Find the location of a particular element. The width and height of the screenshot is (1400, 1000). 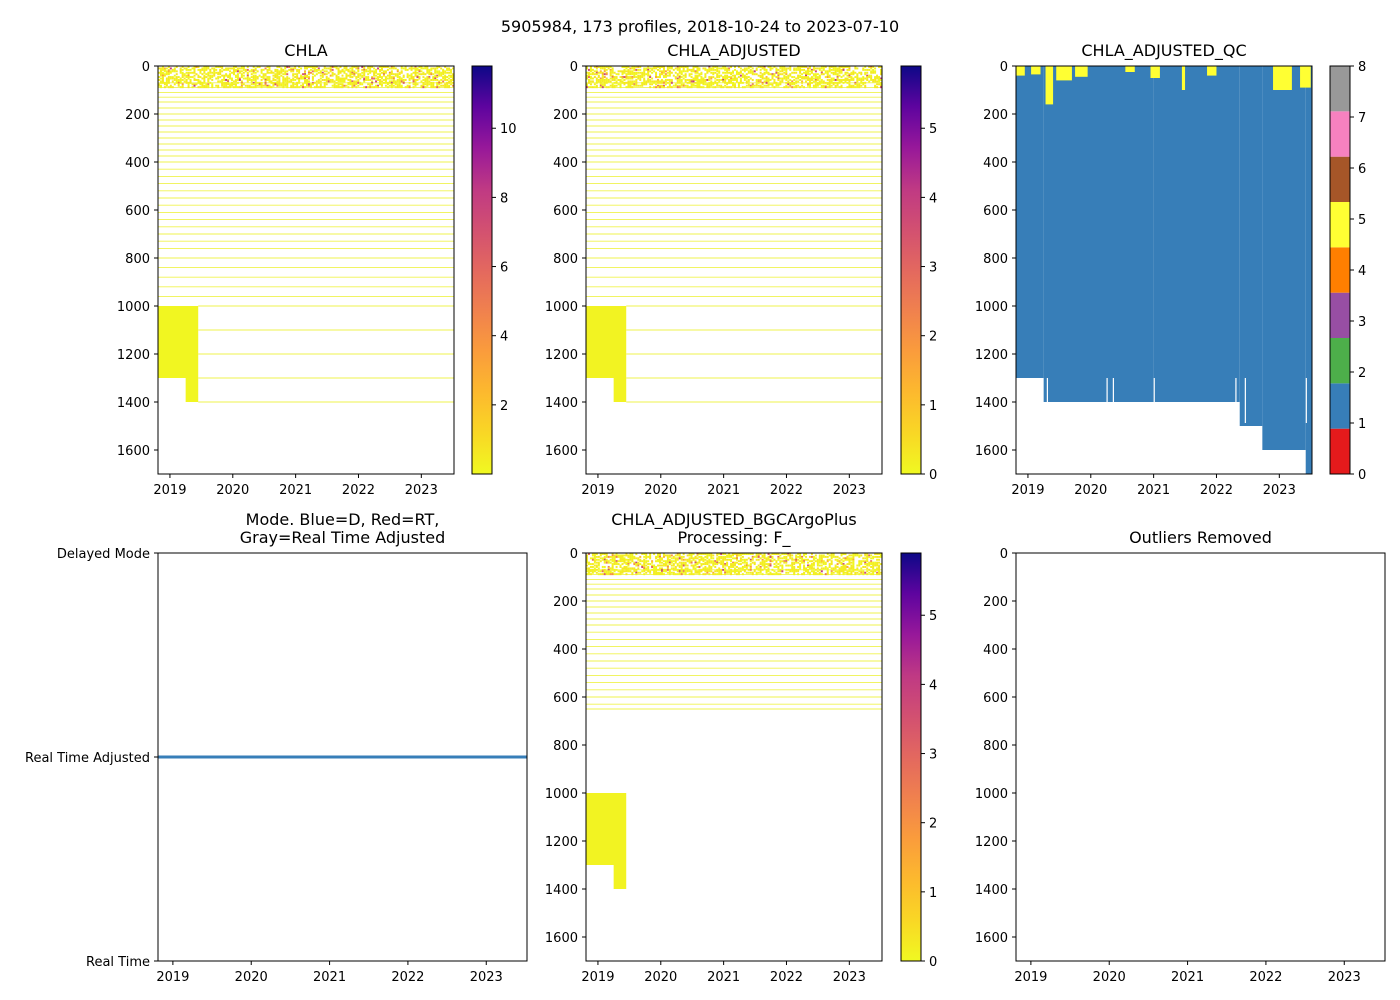

y-tick-label: 1600 is located at coordinates (561, 938).